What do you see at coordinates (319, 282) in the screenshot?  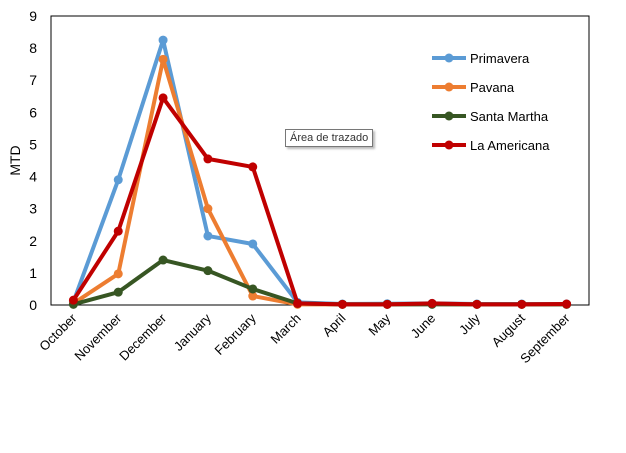 I see `series-line-santa-martha` at bounding box center [319, 282].